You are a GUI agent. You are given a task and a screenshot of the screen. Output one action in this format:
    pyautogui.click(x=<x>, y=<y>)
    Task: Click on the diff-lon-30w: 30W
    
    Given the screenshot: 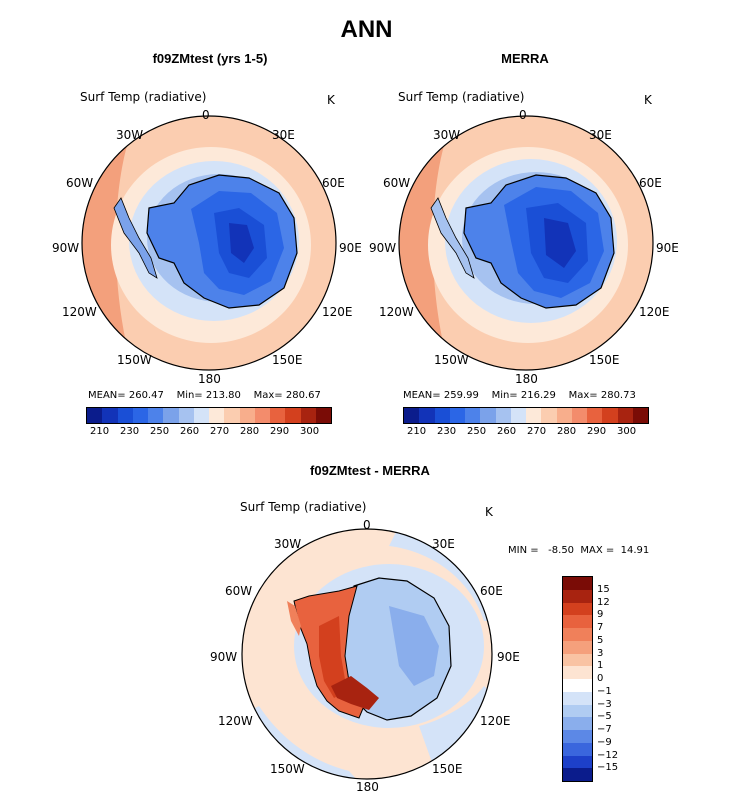 What is the action you would take?
    pyautogui.click(x=288, y=544)
    